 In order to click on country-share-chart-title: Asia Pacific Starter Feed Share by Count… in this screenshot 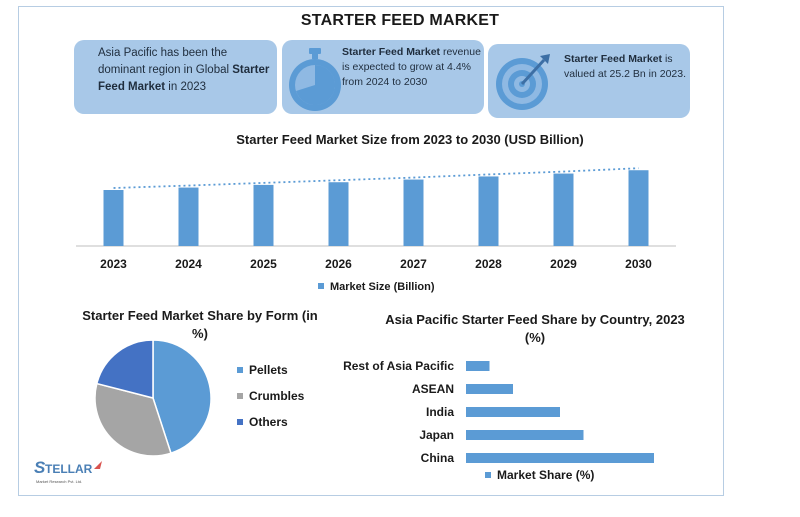, I will do `click(535, 328)`.